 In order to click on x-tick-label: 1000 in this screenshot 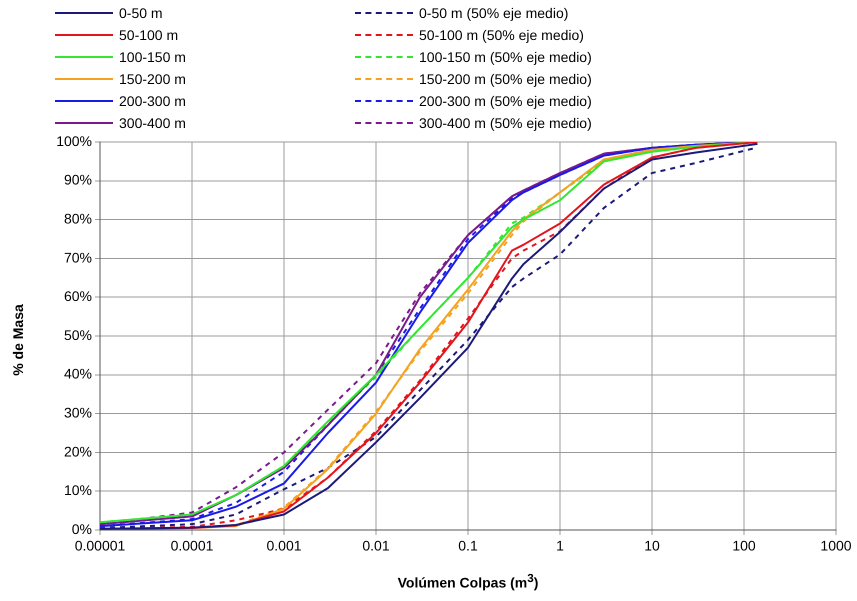, I will do `click(836, 545)`.